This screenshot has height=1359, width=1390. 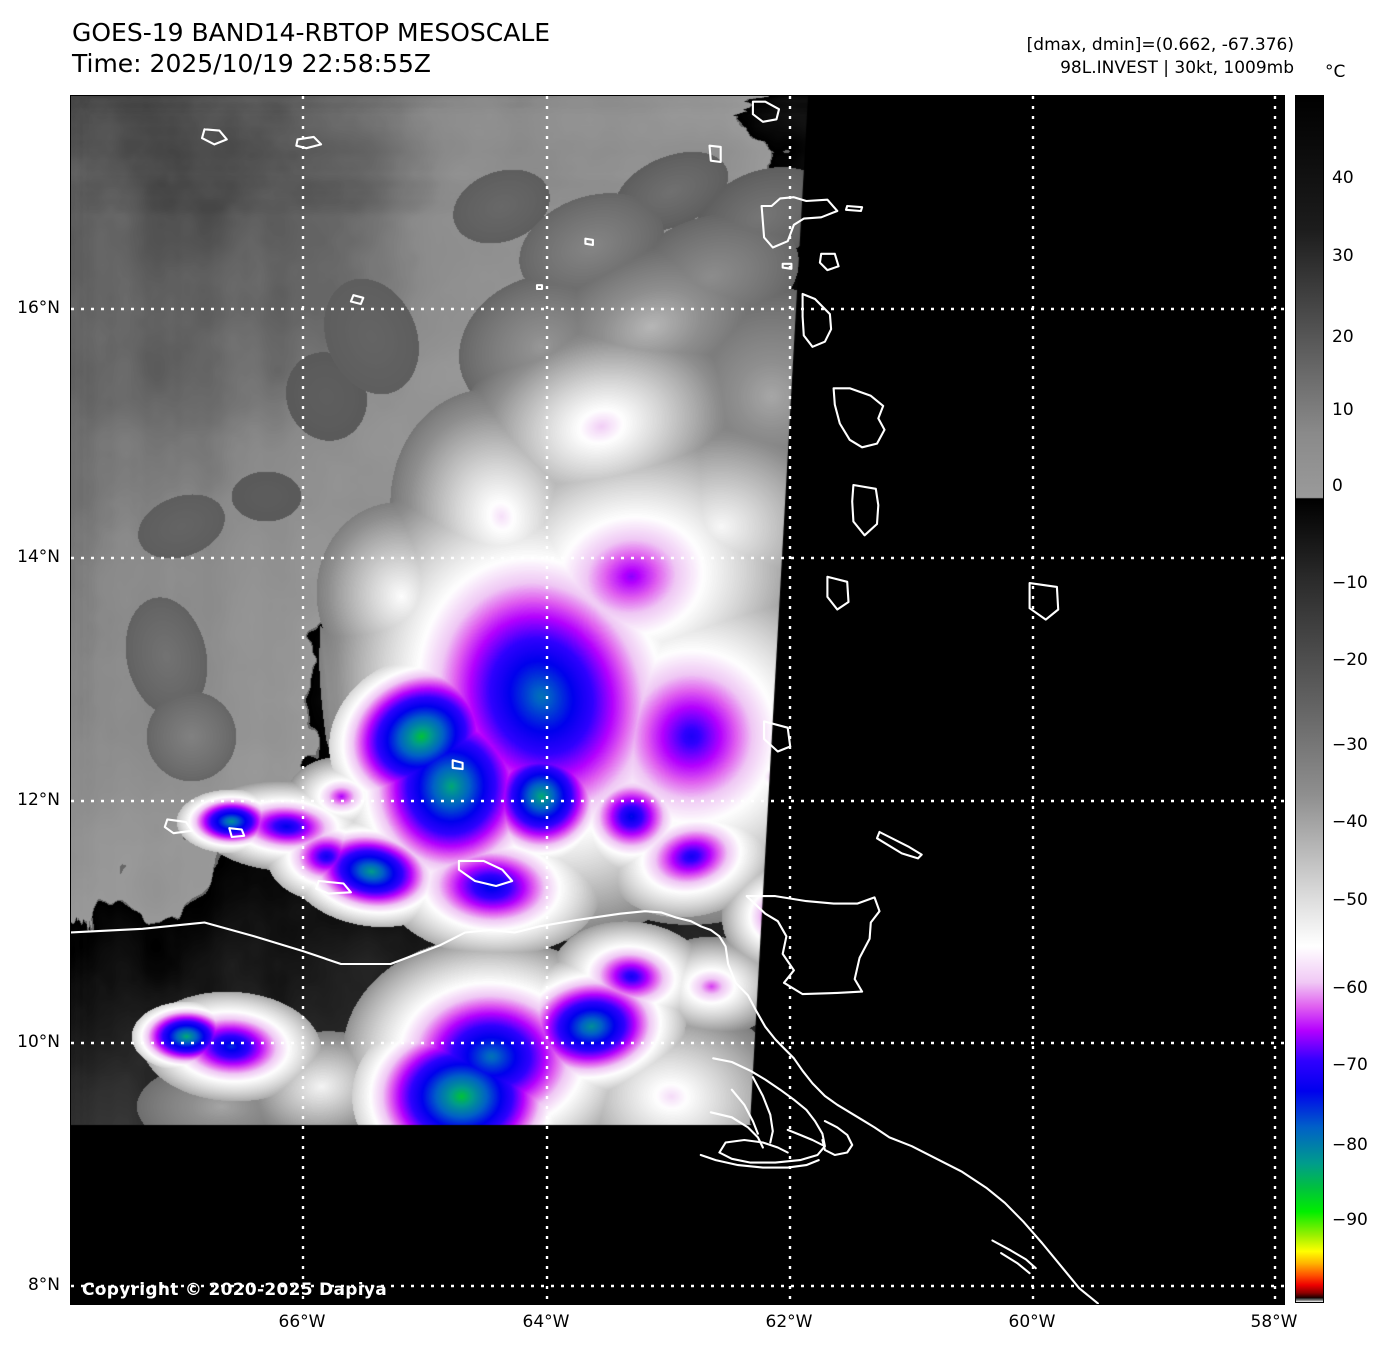 I want to click on colorbar-tick-label: −90, so click(x=1350, y=1220).